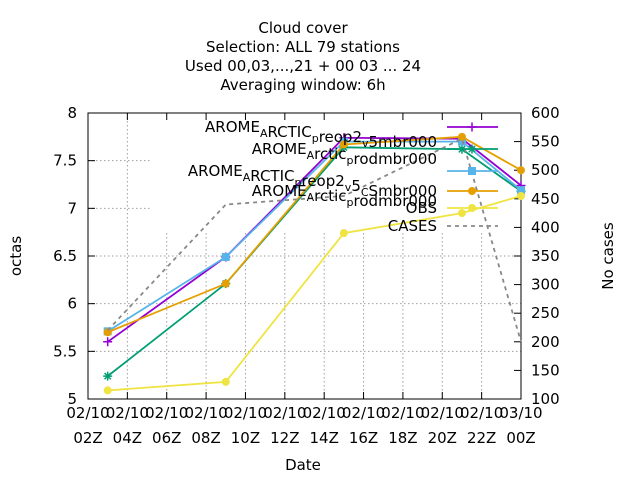 This screenshot has height=480, width=640. I want to click on legend-label-part: OBS, so click(421, 208).